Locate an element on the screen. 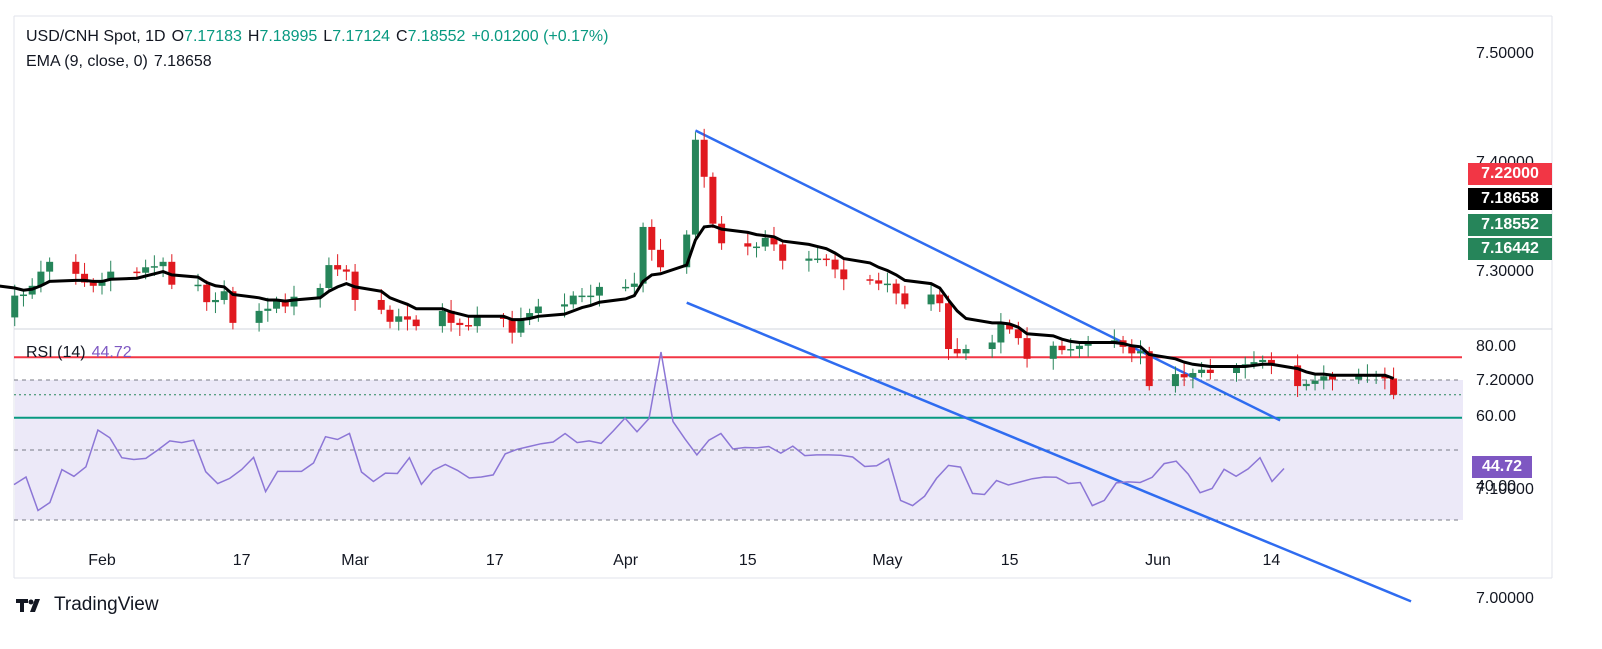 The image size is (1602, 649). ema-label: EMA (9, close, 0) is located at coordinates (87, 61).